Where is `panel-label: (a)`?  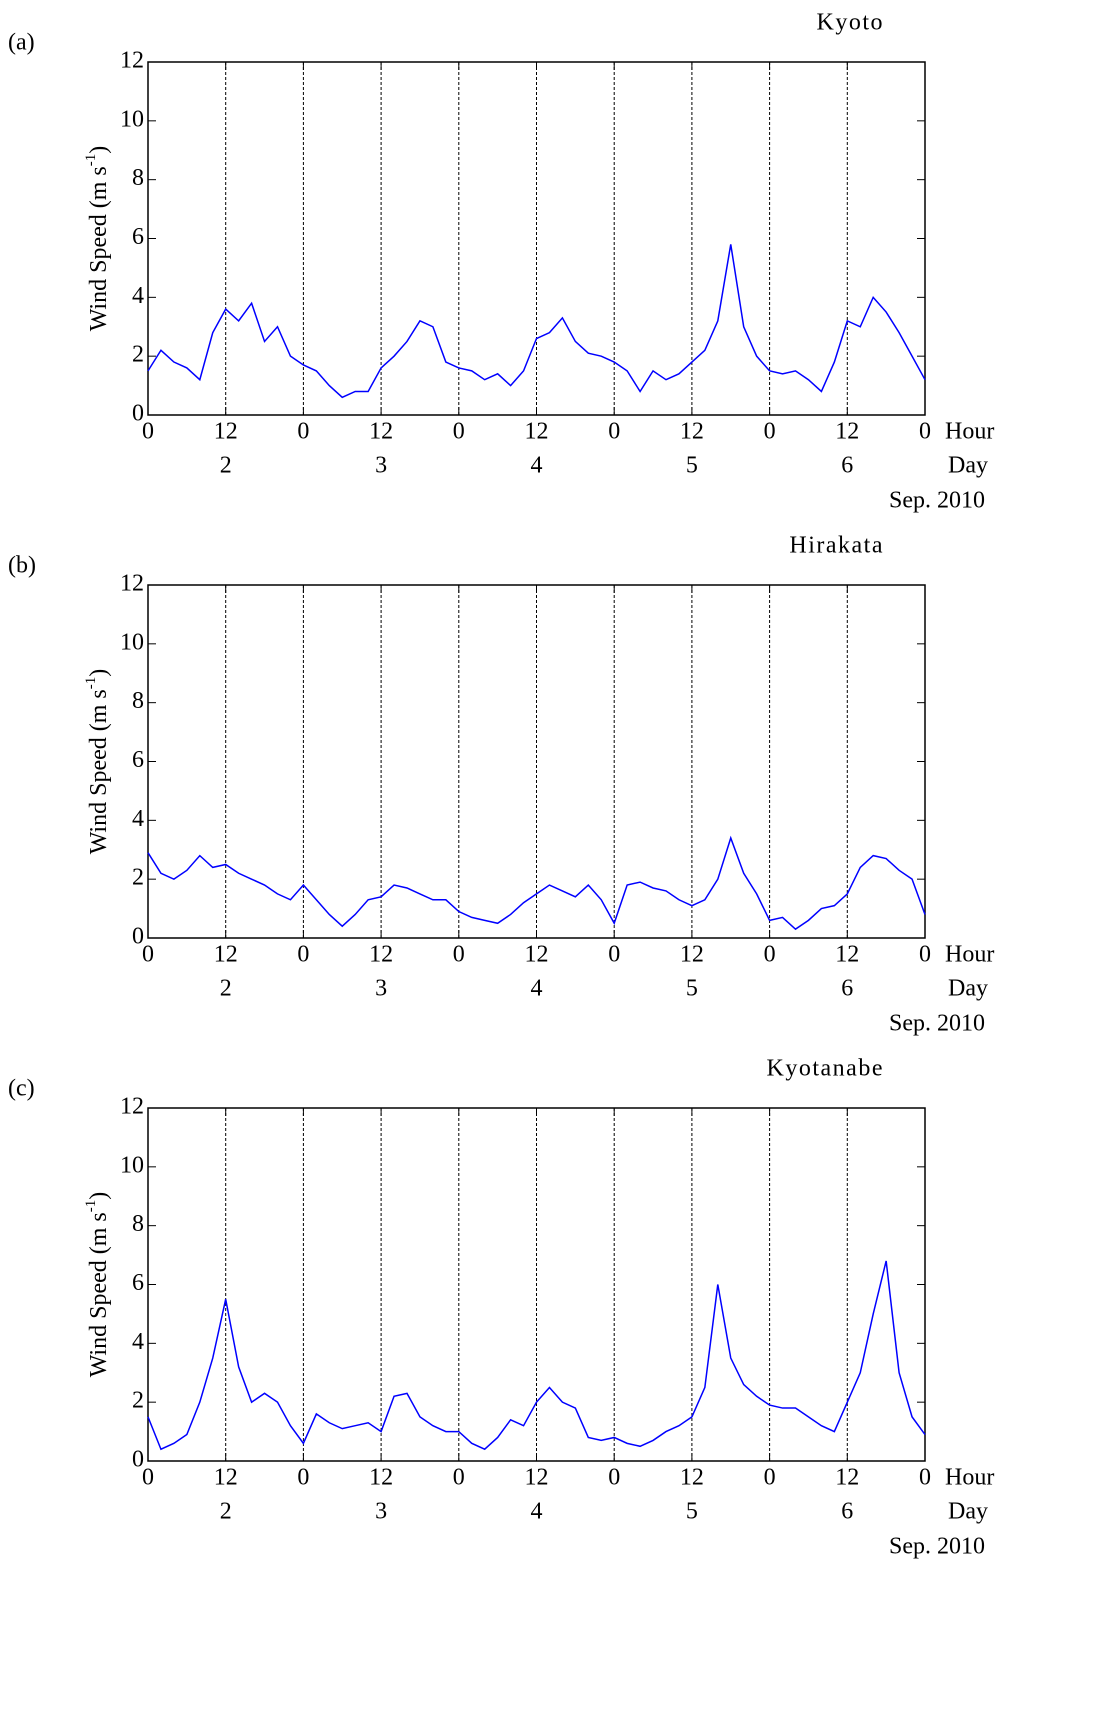 panel-label: (a) is located at coordinates (21, 43).